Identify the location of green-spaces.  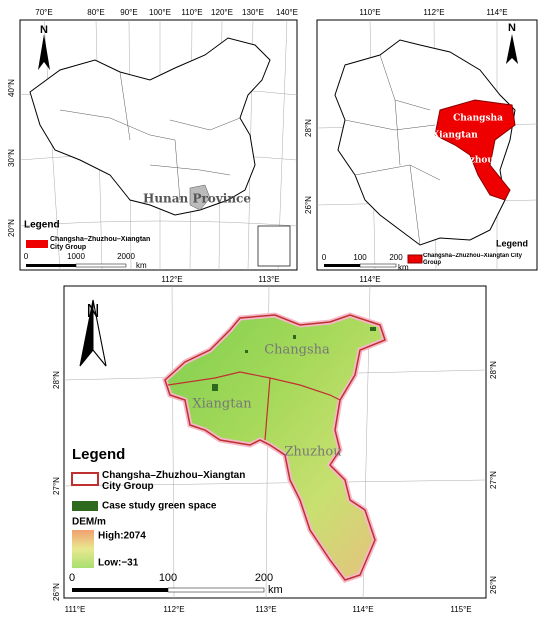
(294, 359).